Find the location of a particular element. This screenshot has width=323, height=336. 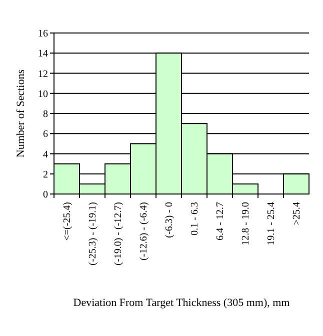

y-axis-title: Number of Sections is located at coordinates (21, 114).